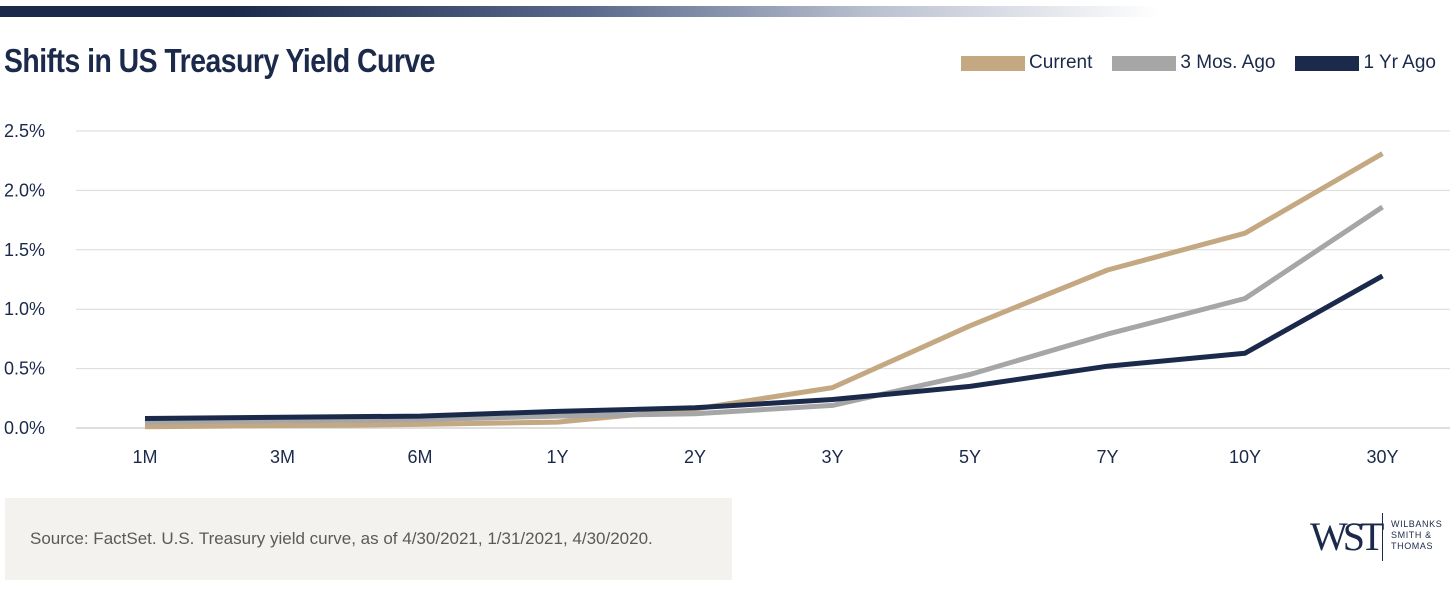 The width and height of the screenshot is (1452, 590). What do you see at coordinates (1327, 63) in the screenshot?
I see `legend-swatch-1-yr-ago` at bounding box center [1327, 63].